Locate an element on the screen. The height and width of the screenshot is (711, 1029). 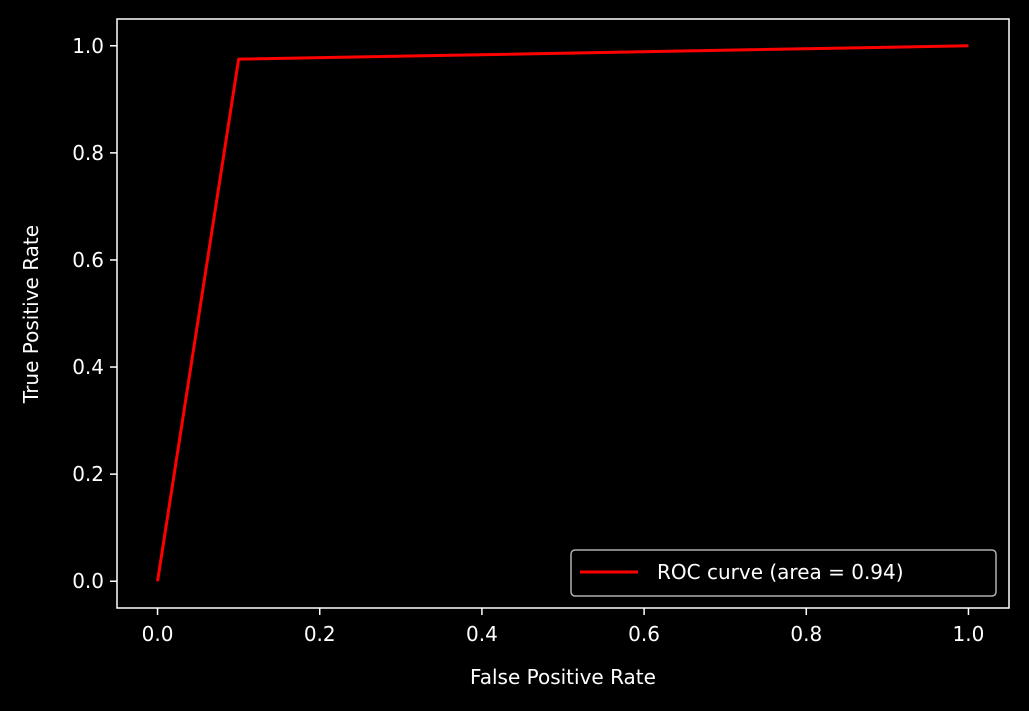
x-tick-label: 0.8 is located at coordinates (806, 634).